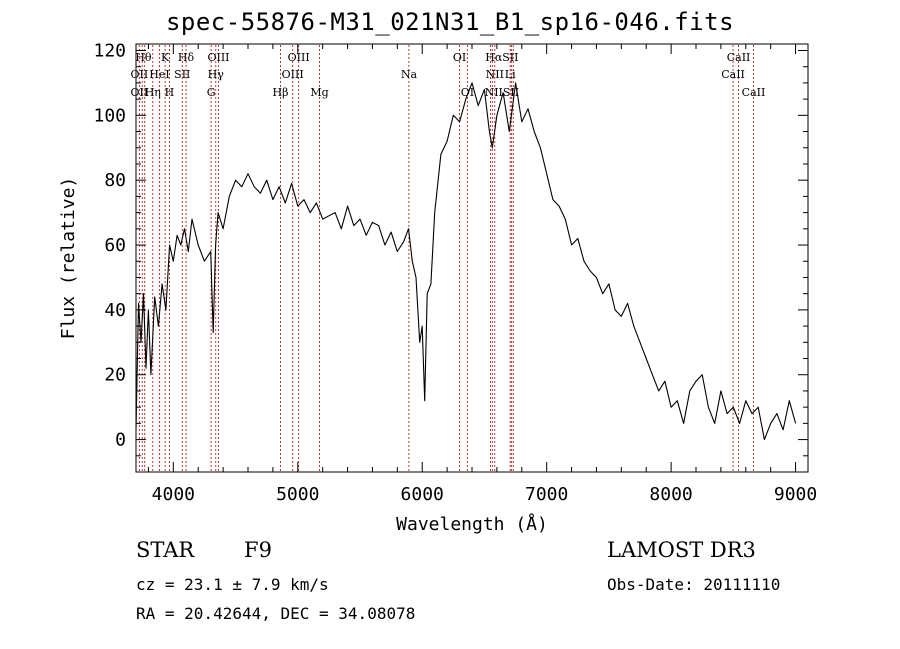  Describe the element at coordinates (143, 57) in the screenshot. I see `line-label-hθ: Hθ` at that location.